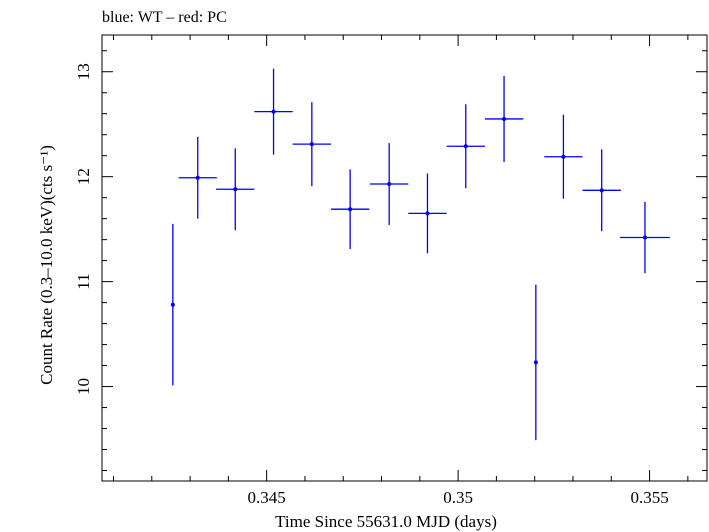 The width and height of the screenshot is (709, 532). I want to click on x-tick-label: 0.345, so click(267, 497).